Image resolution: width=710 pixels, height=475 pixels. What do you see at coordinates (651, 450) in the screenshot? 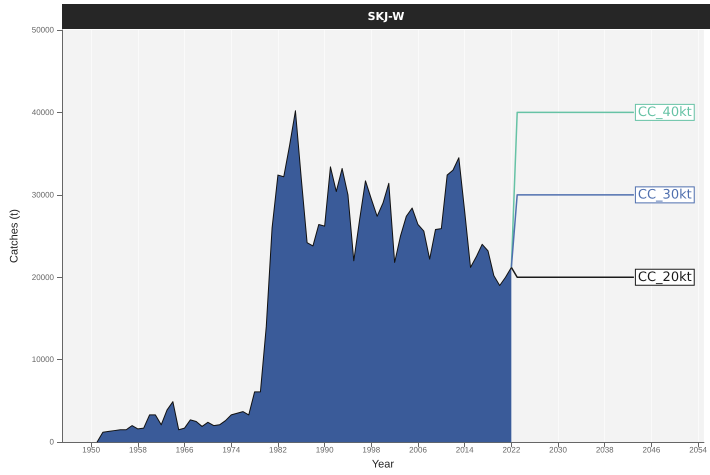
I see `x-tick-label: 2046` at bounding box center [651, 450].